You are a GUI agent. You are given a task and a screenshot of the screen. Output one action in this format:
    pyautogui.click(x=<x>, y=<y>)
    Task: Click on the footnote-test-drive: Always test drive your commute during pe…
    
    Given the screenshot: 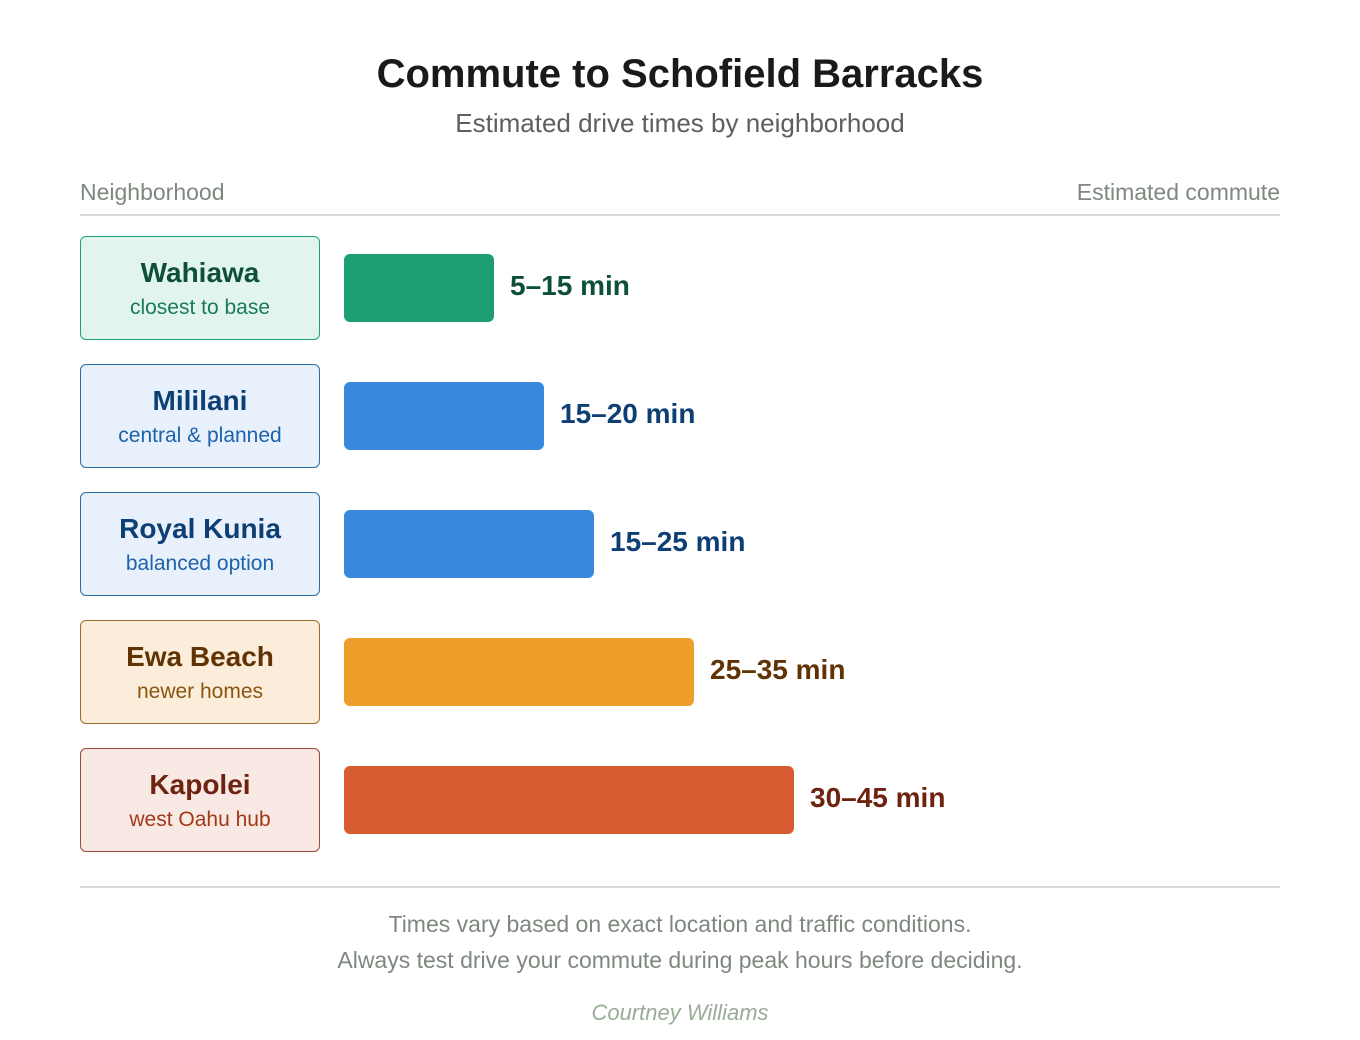 What is the action you would take?
    pyautogui.click(x=680, y=960)
    